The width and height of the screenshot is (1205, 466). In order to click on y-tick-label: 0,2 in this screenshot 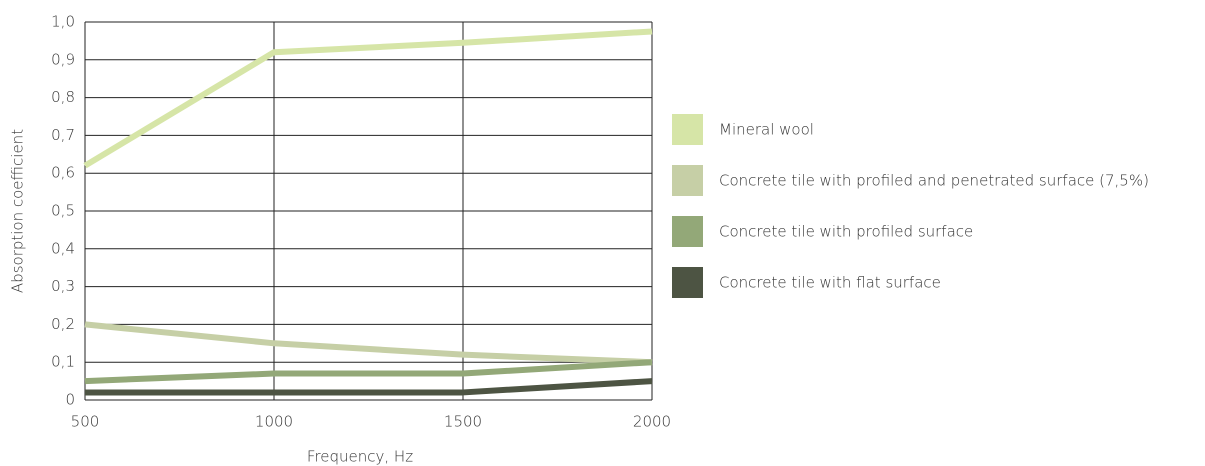, I will do `click(63, 324)`.